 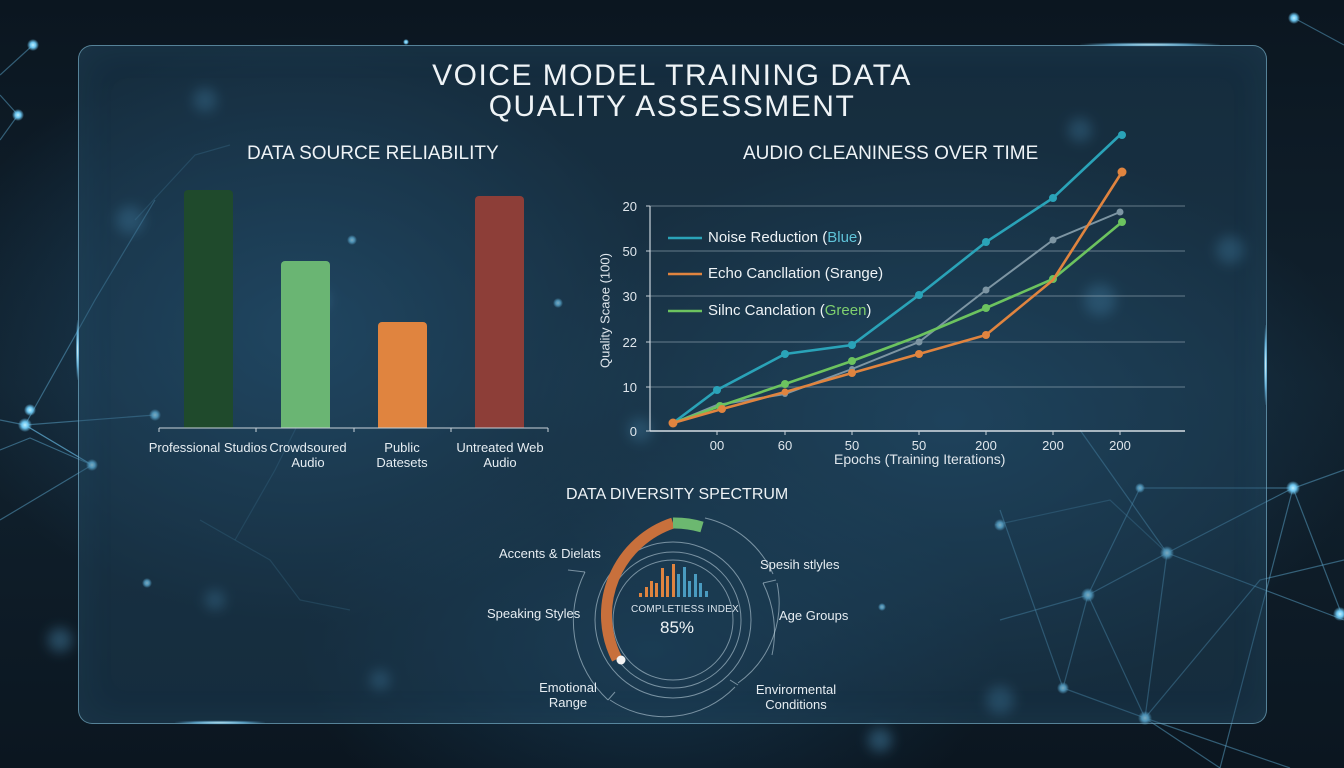 I want to click on mini-histogram, so click(x=673, y=580).